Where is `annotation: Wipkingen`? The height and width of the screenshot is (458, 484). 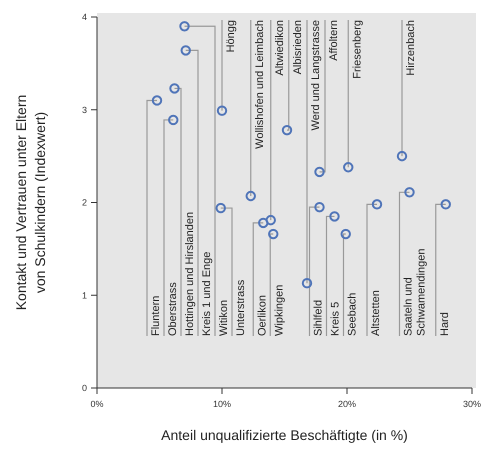 annotation: Wipkingen is located at coordinates (279, 310).